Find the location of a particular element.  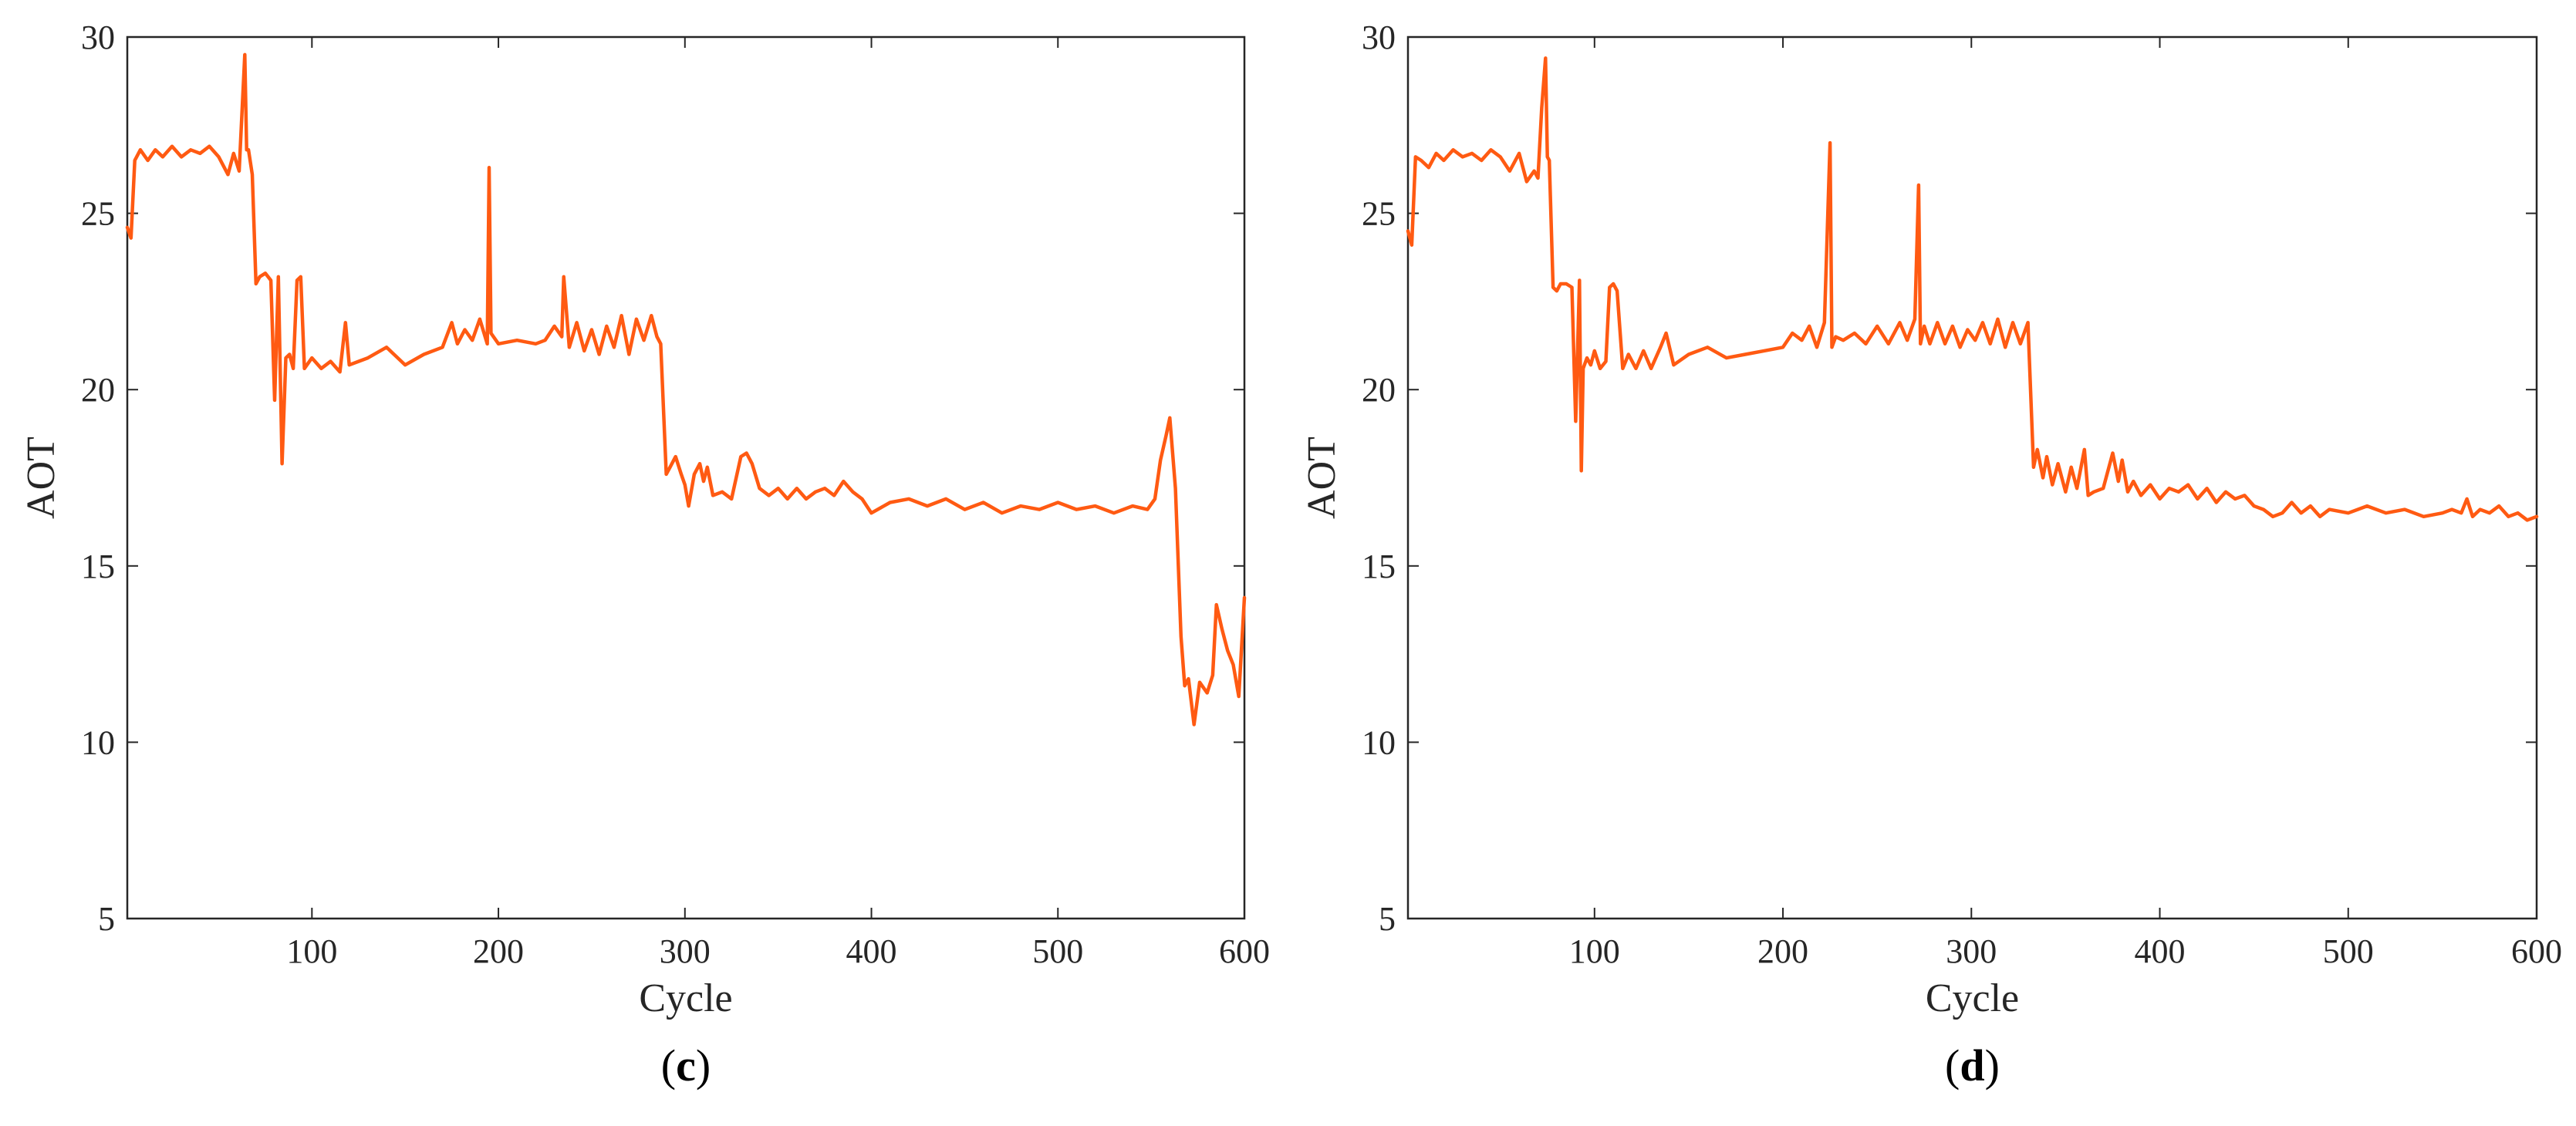

panel-letter: d is located at coordinates (1972, 1065).